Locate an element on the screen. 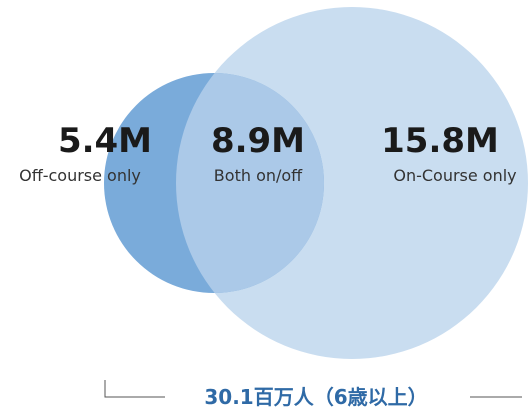 Image resolution: width=532 pixels, height=409 pixels. off-course-label: Off-course only is located at coordinates (80, 175).